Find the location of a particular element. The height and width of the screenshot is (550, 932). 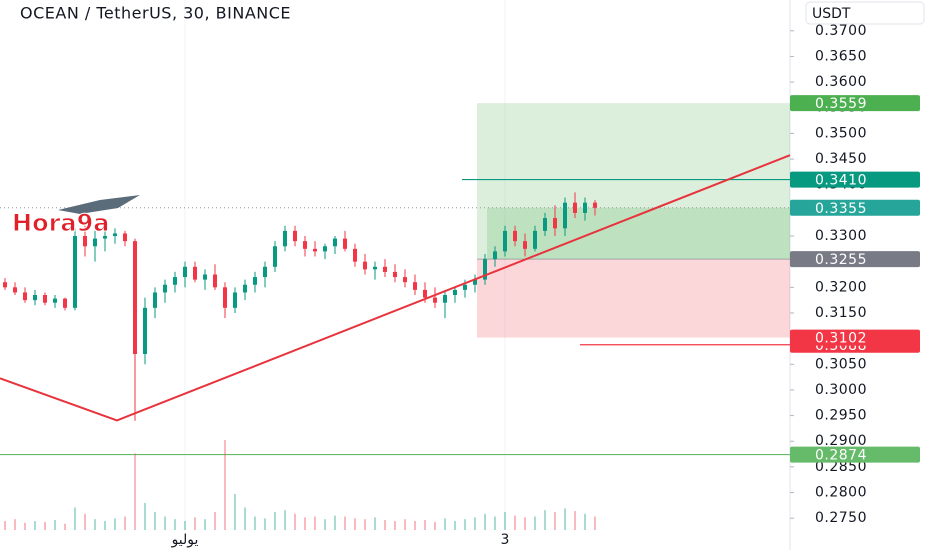

price-axis-unit: USDT is located at coordinates (831, 14).